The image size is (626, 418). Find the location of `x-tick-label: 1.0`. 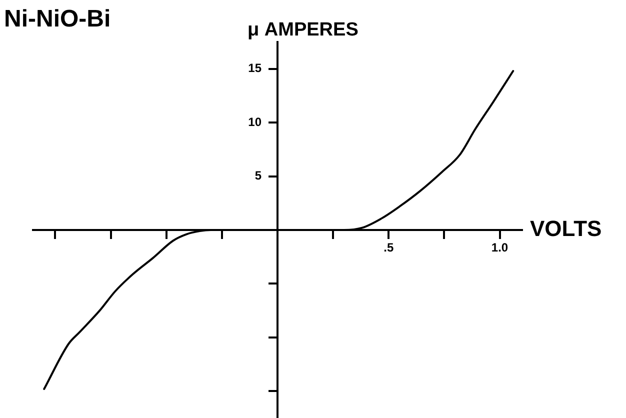

x-tick-label: 1.0 is located at coordinates (499, 247).